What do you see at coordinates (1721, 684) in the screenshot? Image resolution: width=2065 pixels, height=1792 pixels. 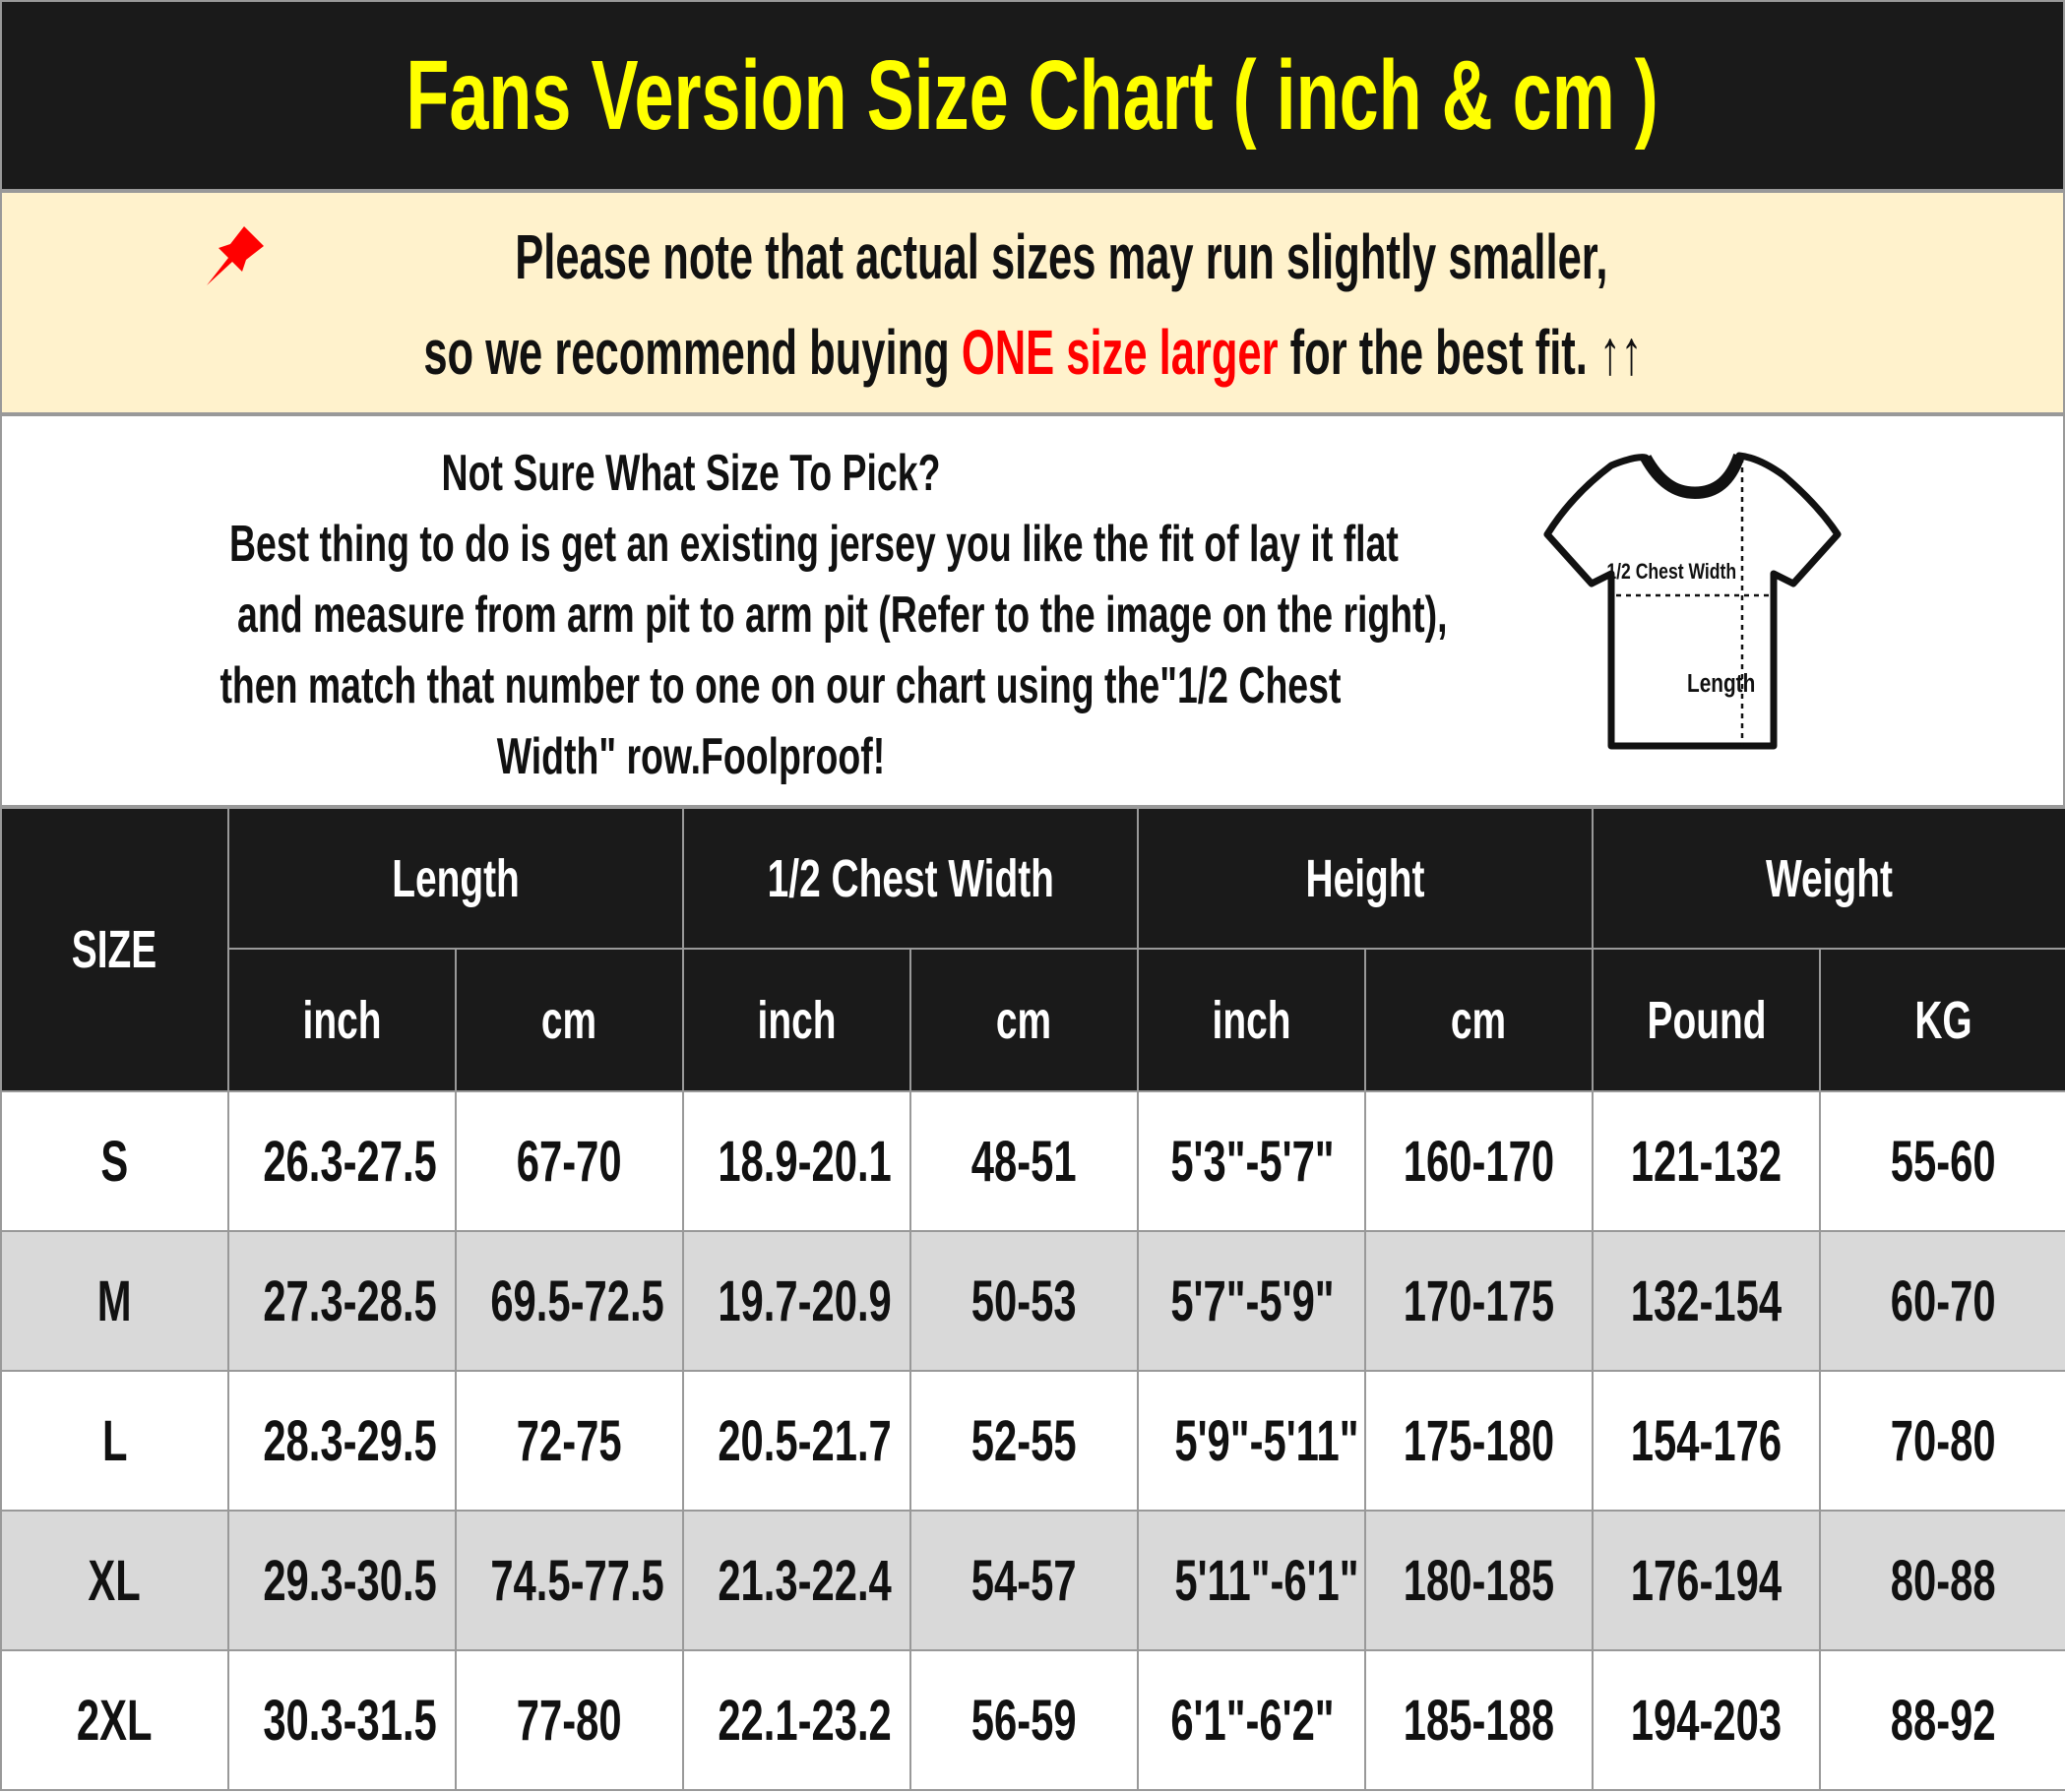 I see `length-label: Length` at bounding box center [1721, 684].